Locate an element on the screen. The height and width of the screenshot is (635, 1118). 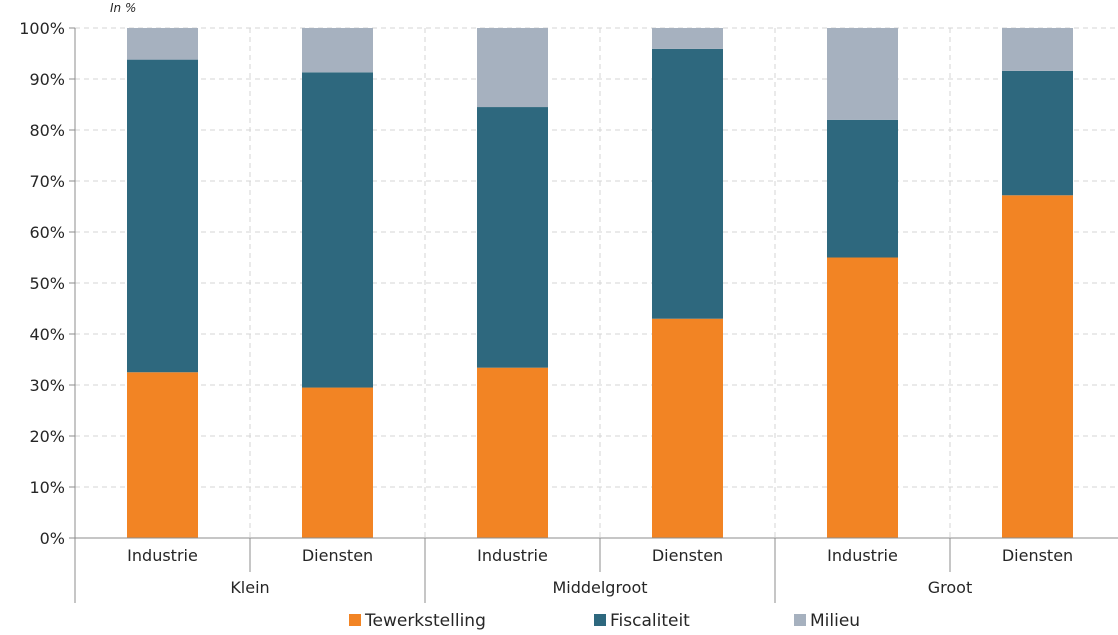
y-tick-label: 20% is located at coordinates (47, 436).